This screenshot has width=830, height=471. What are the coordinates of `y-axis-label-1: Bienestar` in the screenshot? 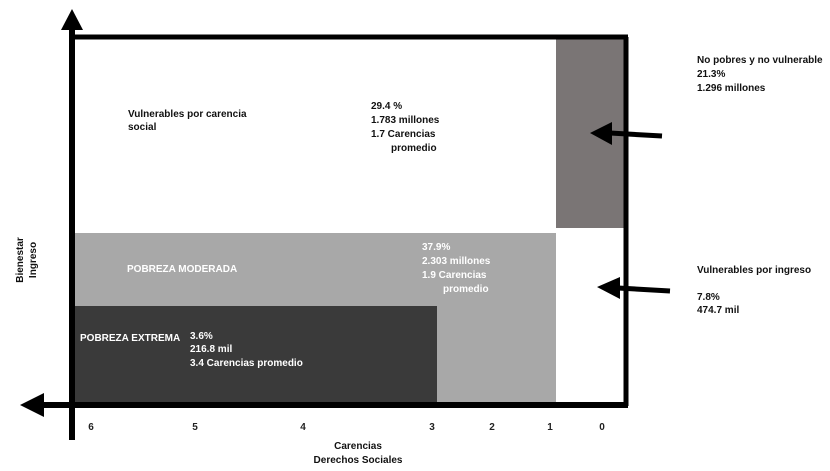 It's located at (20, 260).